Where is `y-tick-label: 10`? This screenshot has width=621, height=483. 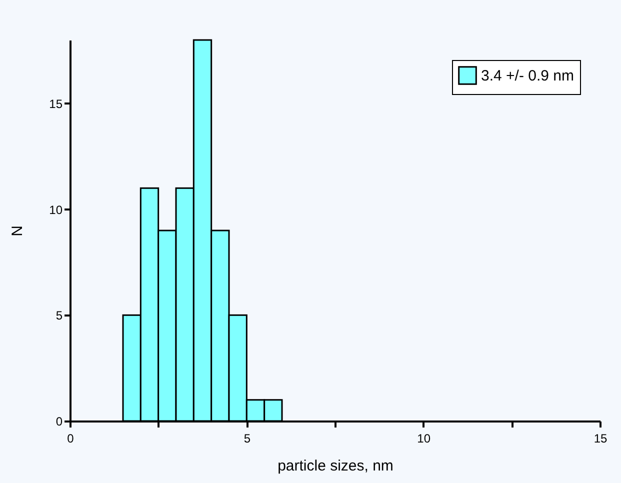
y-tick-label: 10 is located at coordinates (56, 209).